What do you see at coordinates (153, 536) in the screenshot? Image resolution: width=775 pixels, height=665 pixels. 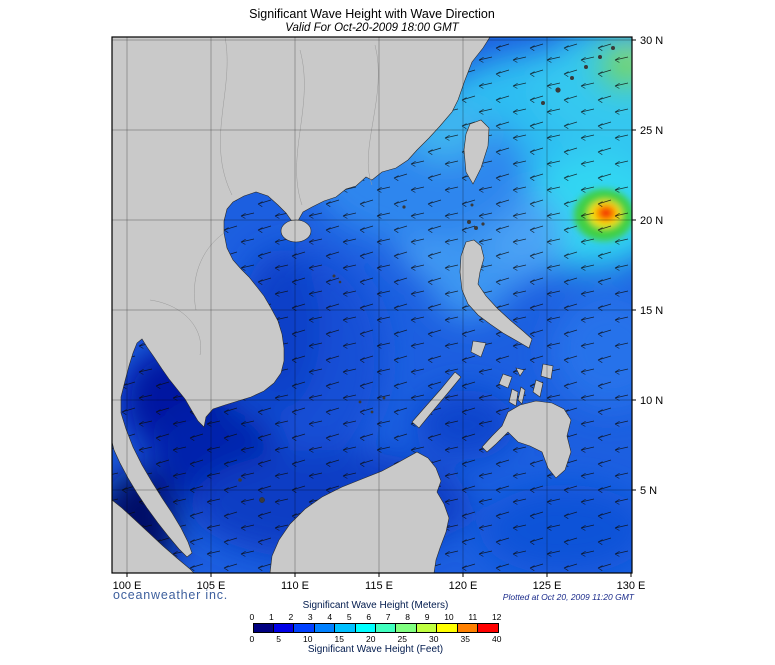 I see `sumatra-island` at bounding box center [153, 536].